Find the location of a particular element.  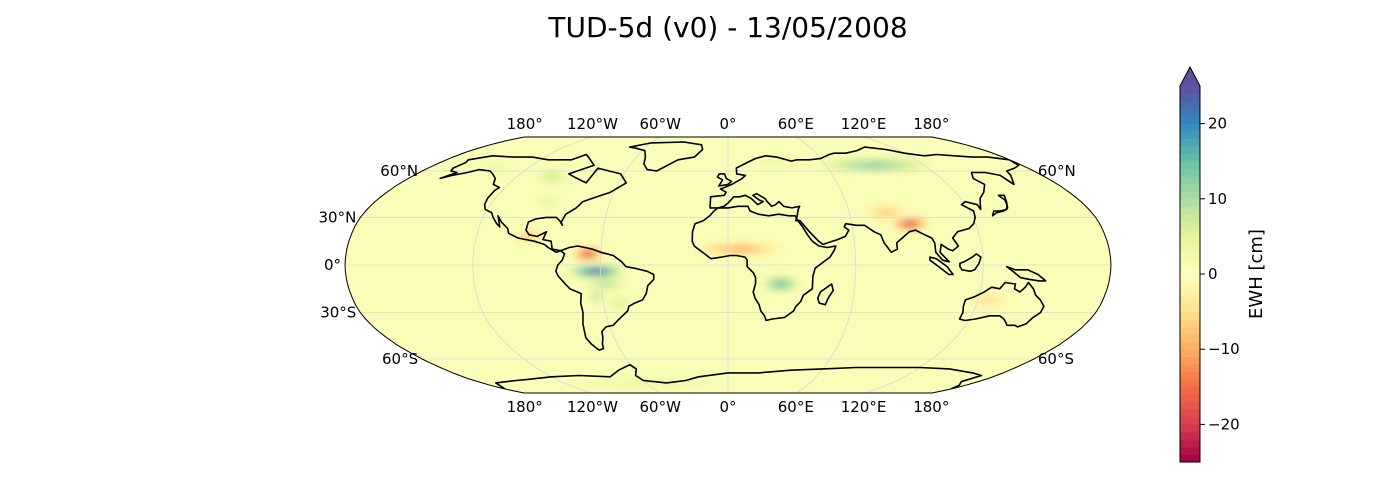

coastline-eurasia is located at coordinates (864, 204).